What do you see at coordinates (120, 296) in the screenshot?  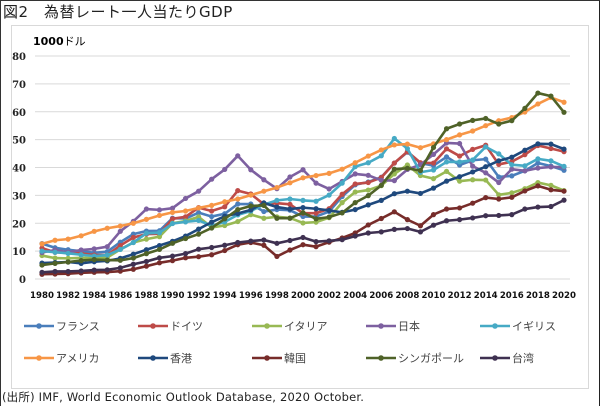 I see `x-tick-label: 1986` at bounding box center [120, 296].